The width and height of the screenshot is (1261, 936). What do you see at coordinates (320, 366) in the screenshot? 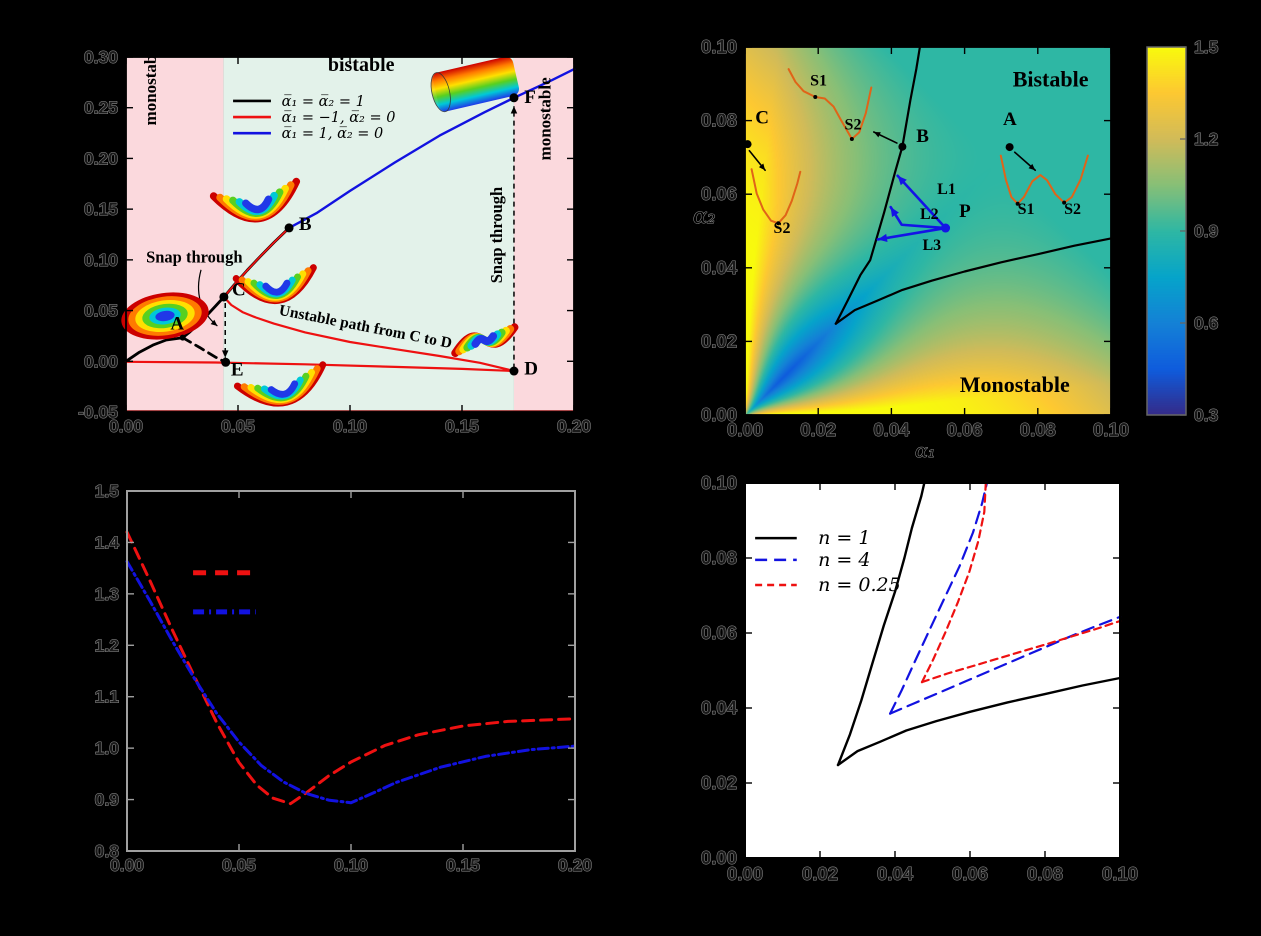
I see `series-red-flat-branch` at bounding box center [320, 366].